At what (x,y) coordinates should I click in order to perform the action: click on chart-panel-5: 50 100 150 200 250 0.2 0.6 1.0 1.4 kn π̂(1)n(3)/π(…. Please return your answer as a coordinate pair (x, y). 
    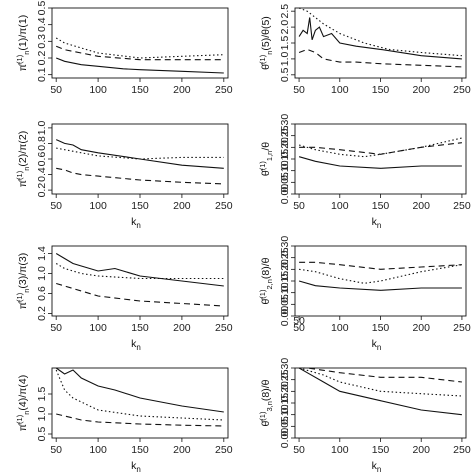
    Looking at the image, I should click on (124, 298).